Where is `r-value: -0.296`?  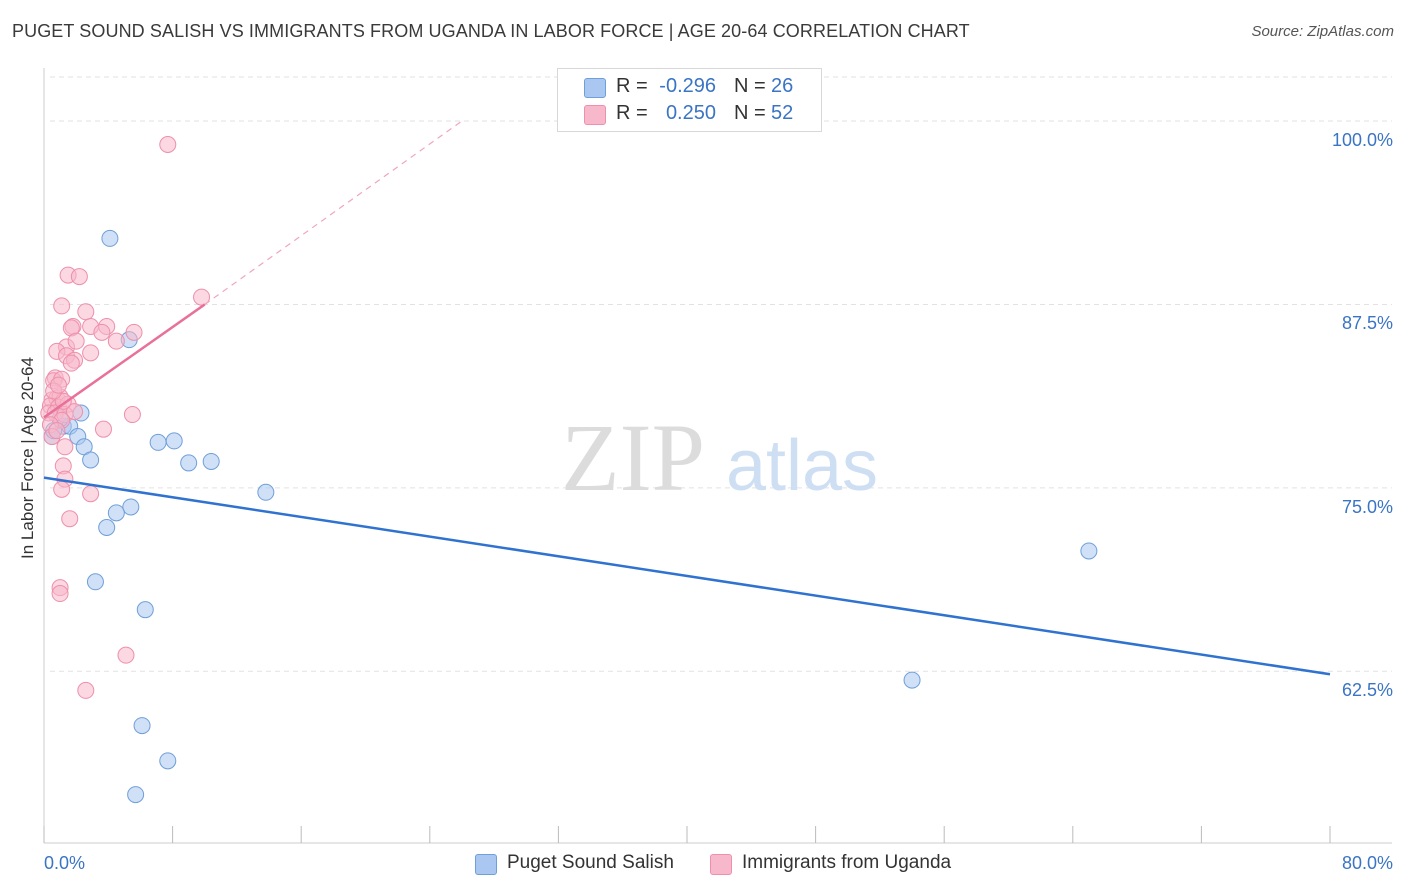 r-value: -0.296 is located at coordinates (687, 86).